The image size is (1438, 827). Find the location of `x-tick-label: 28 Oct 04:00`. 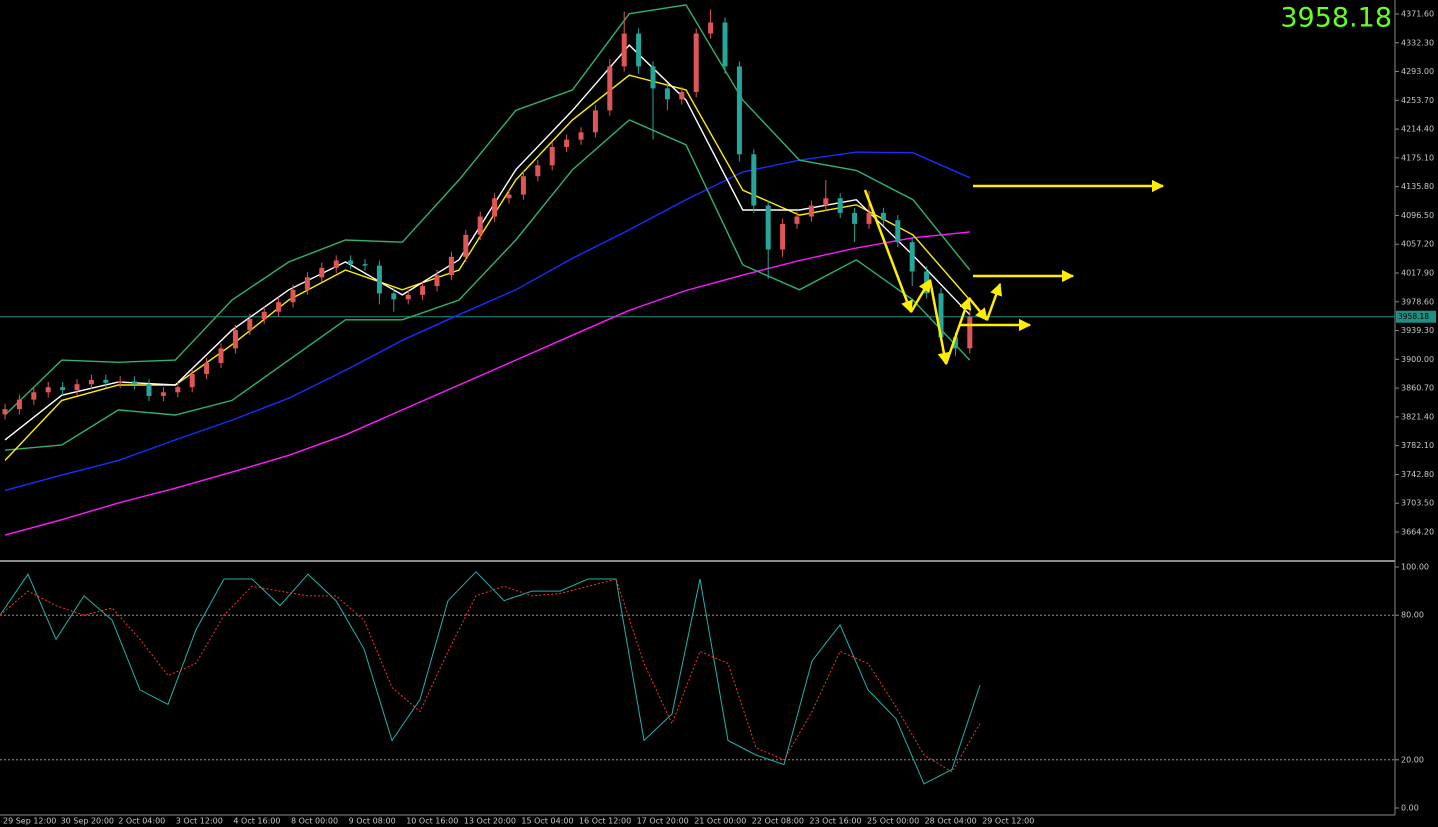

x-tick-label: 28 Oct 04:00 is located at coordinates (951, 821).